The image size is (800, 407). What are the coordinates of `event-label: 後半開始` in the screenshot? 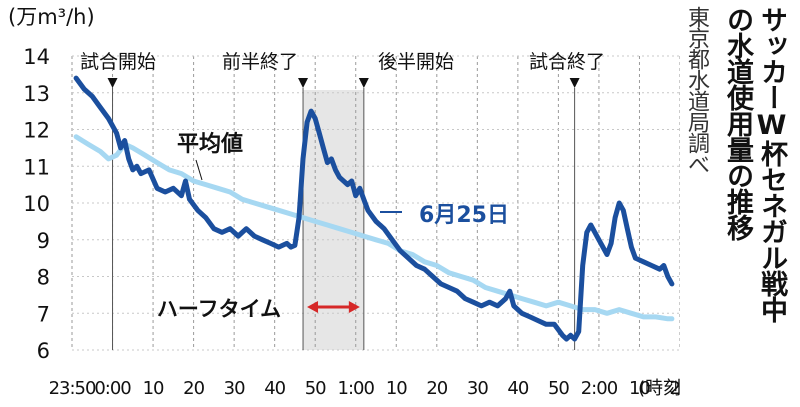 It's located at (416, 62).